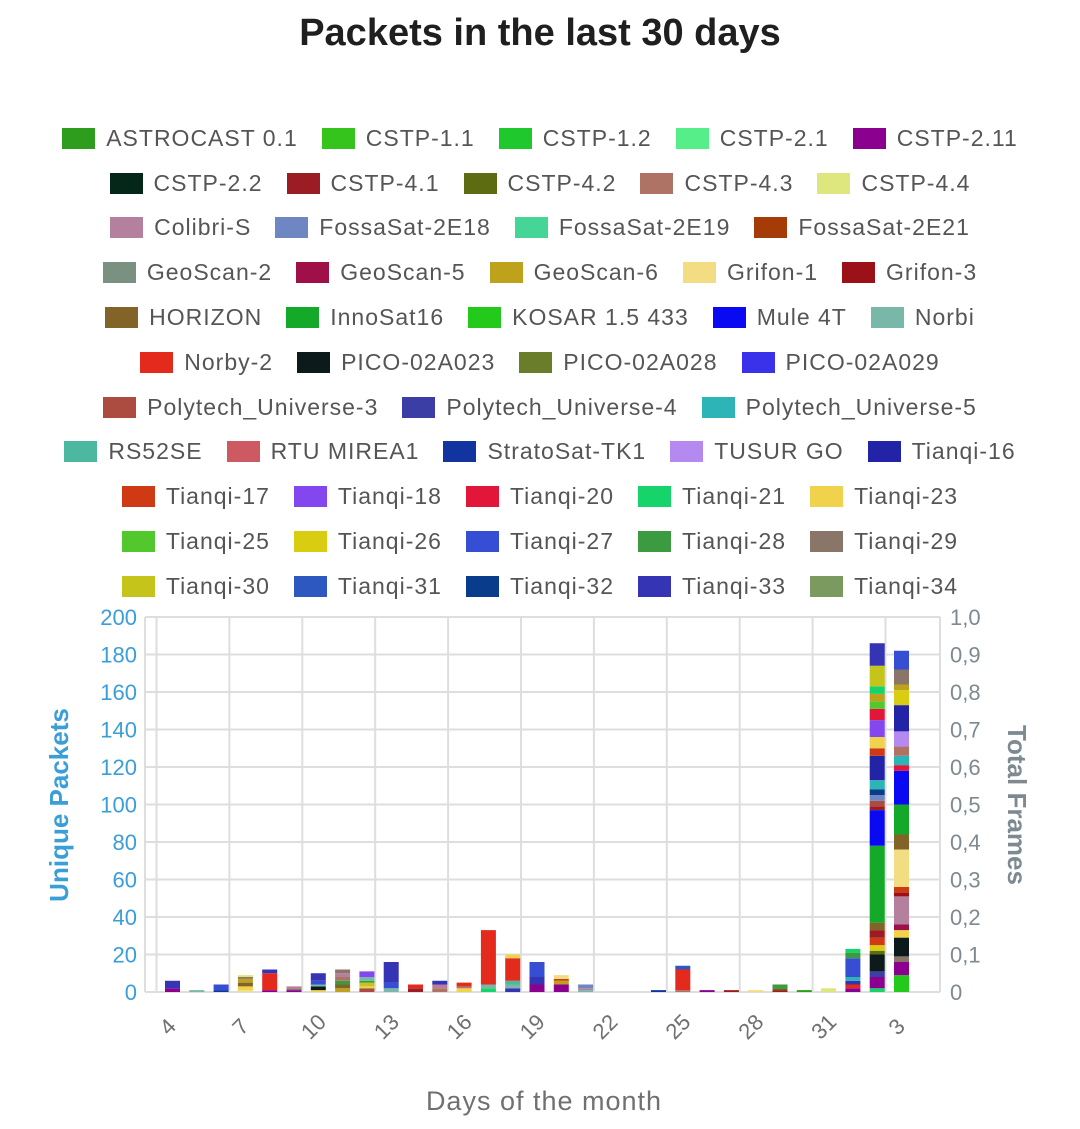  What do you see at coordinates (323, 451) in the screenshot?
I see `legend-item: RTU MIREA1` at bounding box center [323, 451].